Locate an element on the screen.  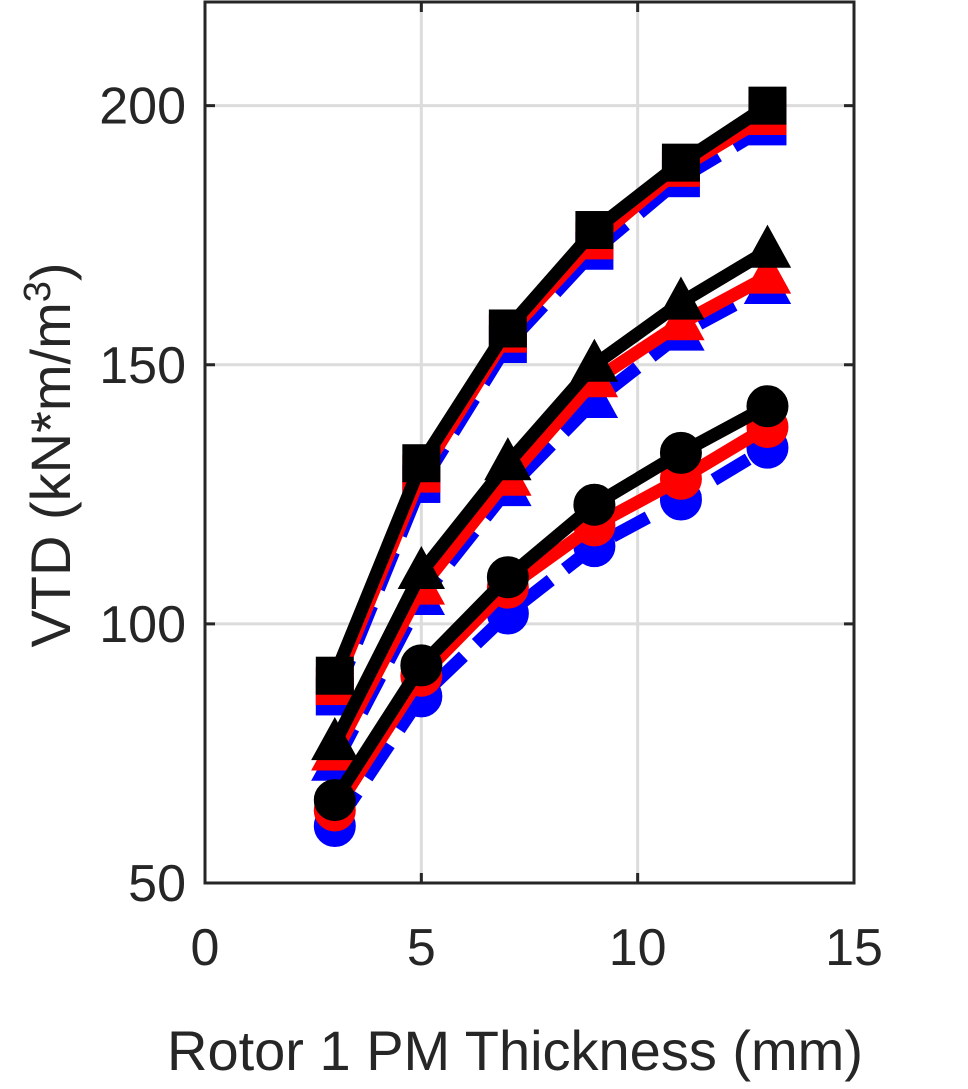
x-axis-title: Rotor 1 PM Thickness (mm) is located at coordinates (515, 1050).